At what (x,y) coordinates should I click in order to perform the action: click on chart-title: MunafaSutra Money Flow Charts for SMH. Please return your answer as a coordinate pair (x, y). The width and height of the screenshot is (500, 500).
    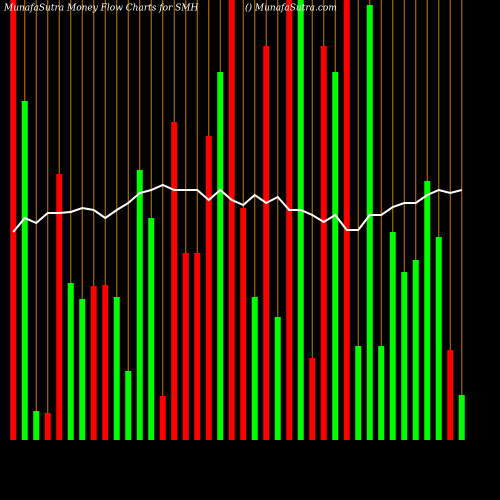
    Looking at the image, I should click on (101, 9).